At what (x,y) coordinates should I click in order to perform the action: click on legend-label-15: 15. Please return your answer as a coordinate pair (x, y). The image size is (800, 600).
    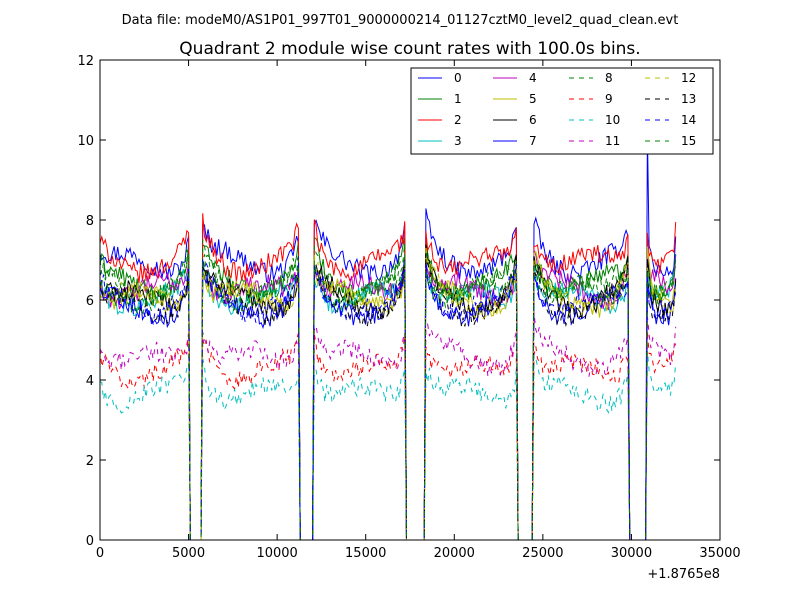
    Looking at the image, I should click on (688, 141).